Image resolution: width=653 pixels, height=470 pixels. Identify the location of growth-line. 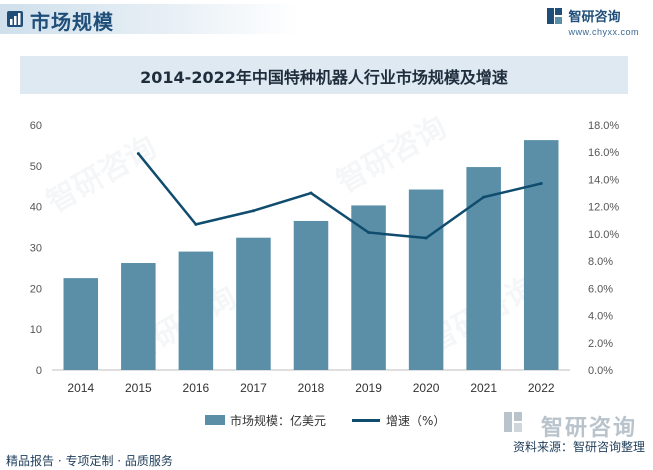
(339, 196).